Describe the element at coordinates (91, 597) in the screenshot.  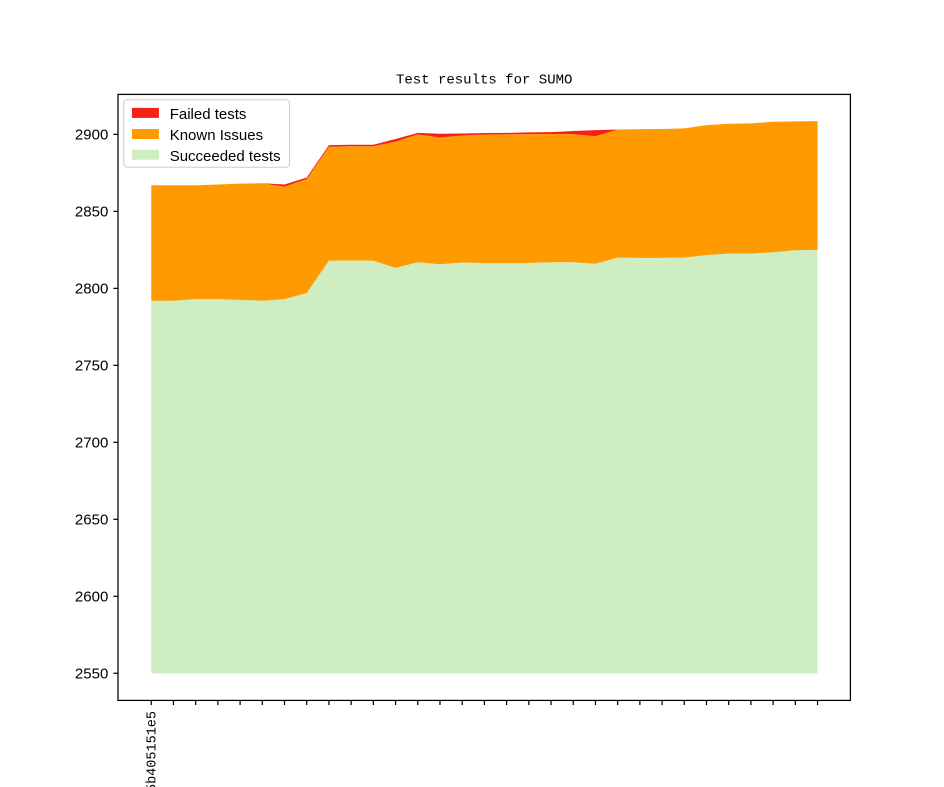
I see `svg-text: 2600` at that location.